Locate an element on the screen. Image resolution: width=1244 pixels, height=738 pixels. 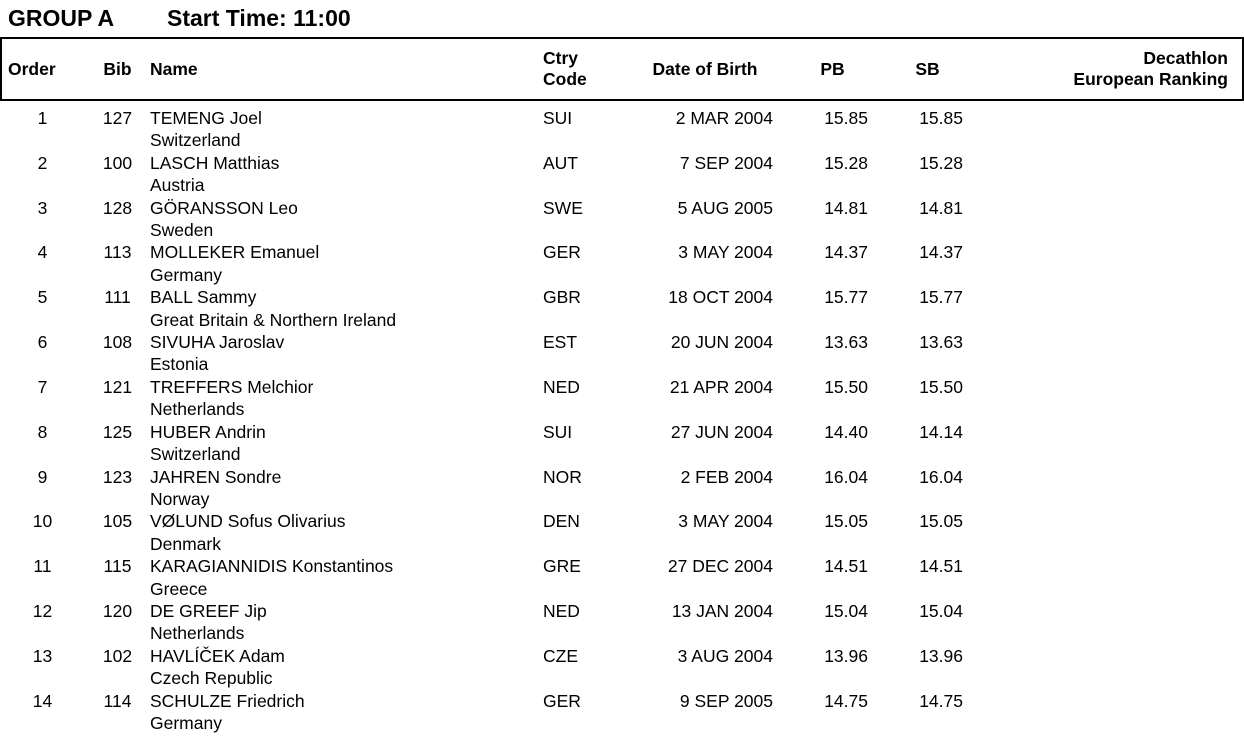
country-code-cell: EST is located at coordinates (560, 342).